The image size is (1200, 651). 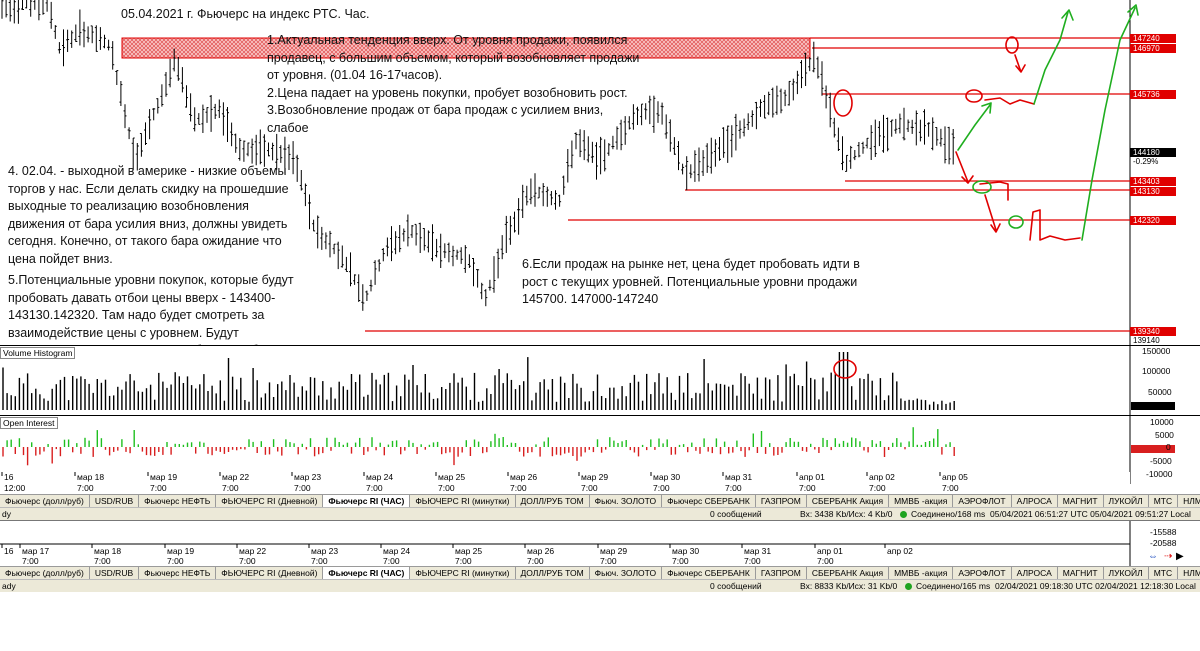 What do you see at coordinates (1166, 407) in the screenshot?
I see `volume-axis-label: 0` at bounding box center [1166, 407].